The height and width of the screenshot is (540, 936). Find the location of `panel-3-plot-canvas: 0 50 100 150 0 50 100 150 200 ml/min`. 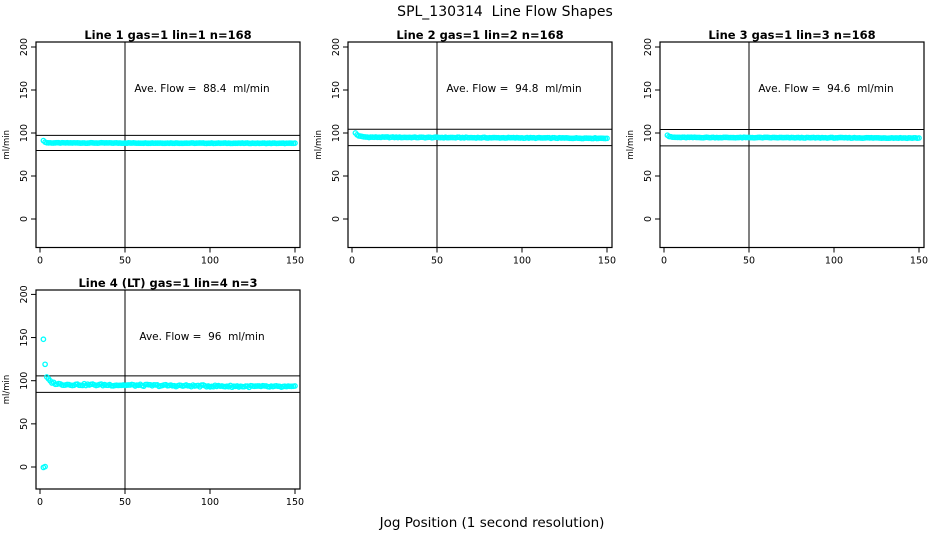

panel-3-plot-canvas: 0 50 100 150 0 50 100 150 200 ml/min is located at coordinates (777, 152).